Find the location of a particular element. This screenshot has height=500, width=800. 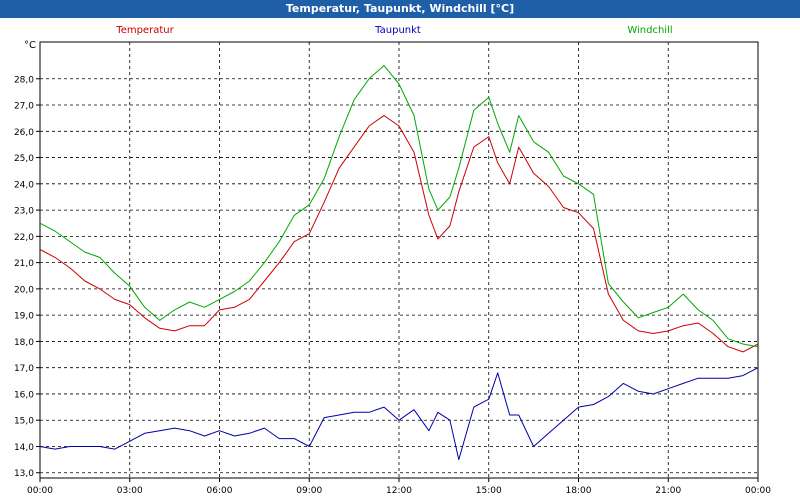

y-tick-label: 19,0 is located at coordinates (24, 317).